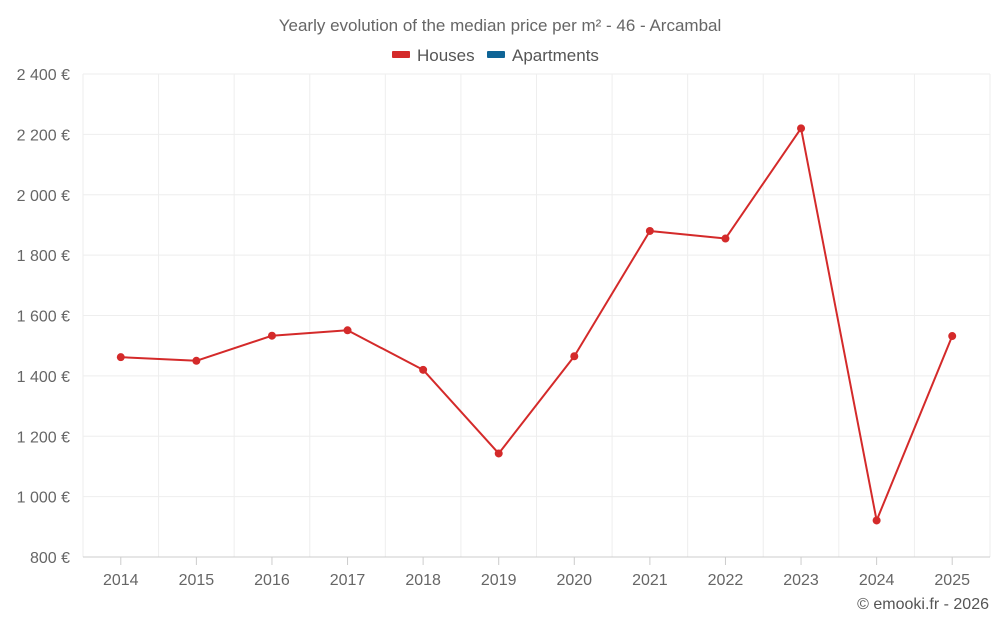 Image resolution: width=1000 pixels, height=625 pixels. I want to click on x-tick-label: 2021, so click(650, 580).